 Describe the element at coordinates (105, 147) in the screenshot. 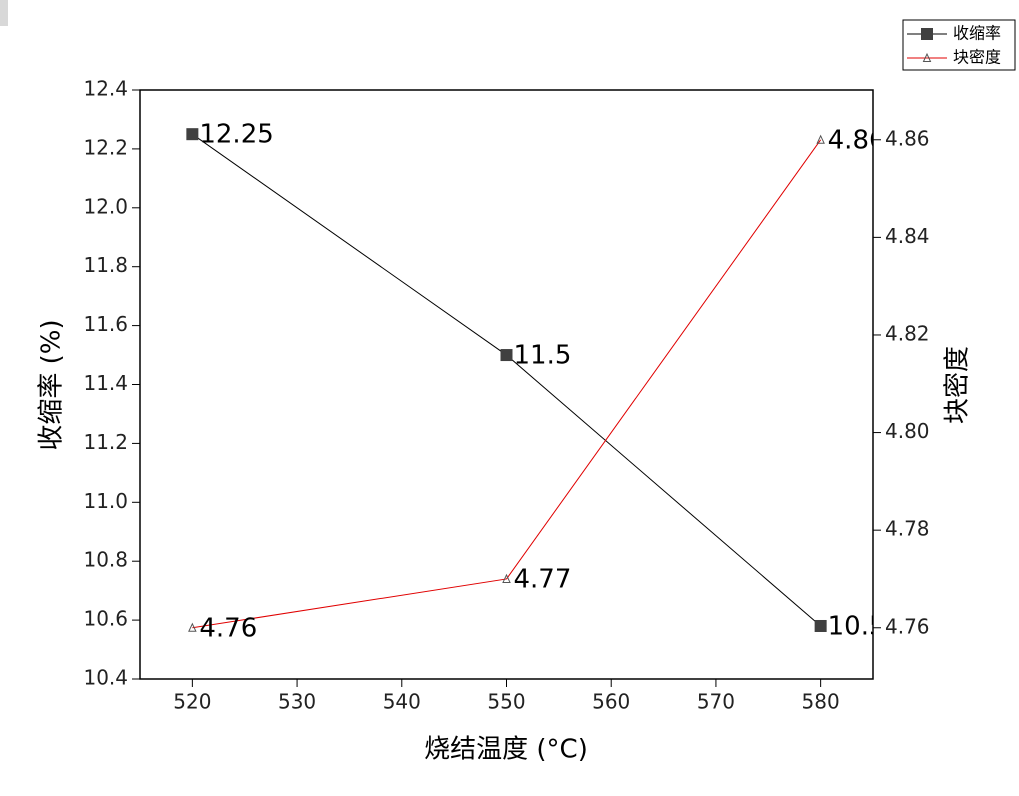

I see `y-tick-label: 12.2` at that location.